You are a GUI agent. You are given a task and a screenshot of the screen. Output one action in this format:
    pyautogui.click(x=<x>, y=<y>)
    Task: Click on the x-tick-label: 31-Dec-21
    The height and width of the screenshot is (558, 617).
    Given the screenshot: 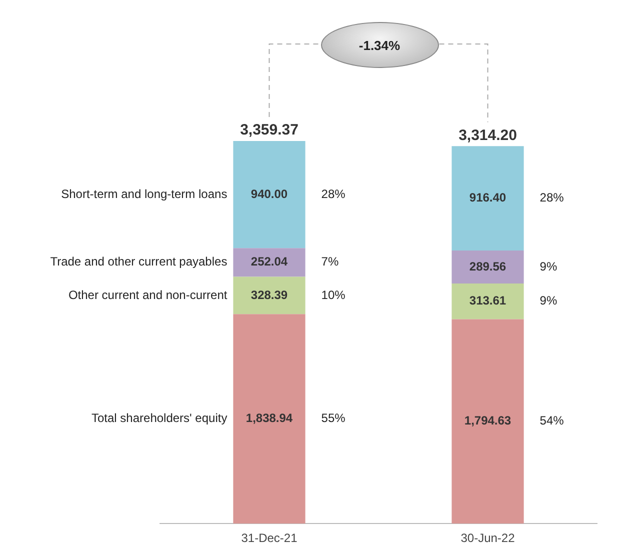 What is the action you would take?
    pyautogui.click(x=269, y=538)
    